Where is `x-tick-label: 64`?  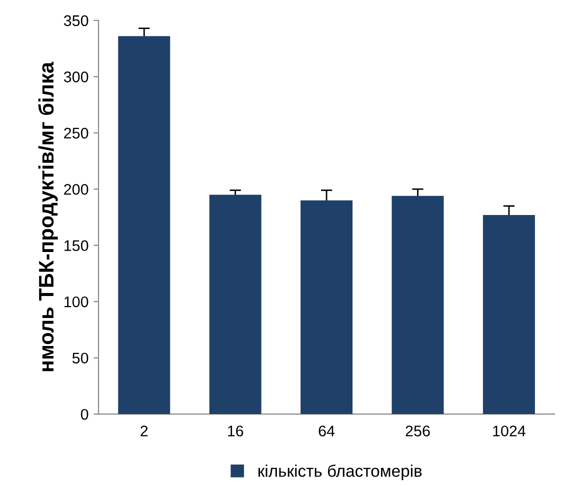
x-tick-label: 64 is located at coordinates (326, 431).